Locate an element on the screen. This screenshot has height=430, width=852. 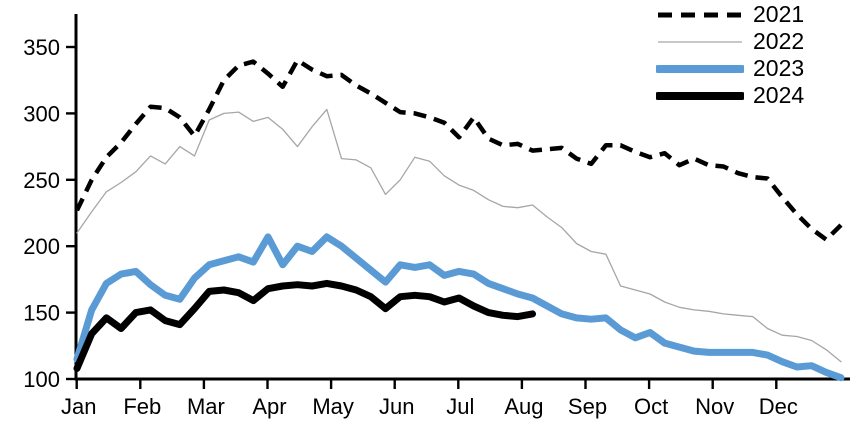
legend-item-2022: 2022 is located at coordinates (730, 41).